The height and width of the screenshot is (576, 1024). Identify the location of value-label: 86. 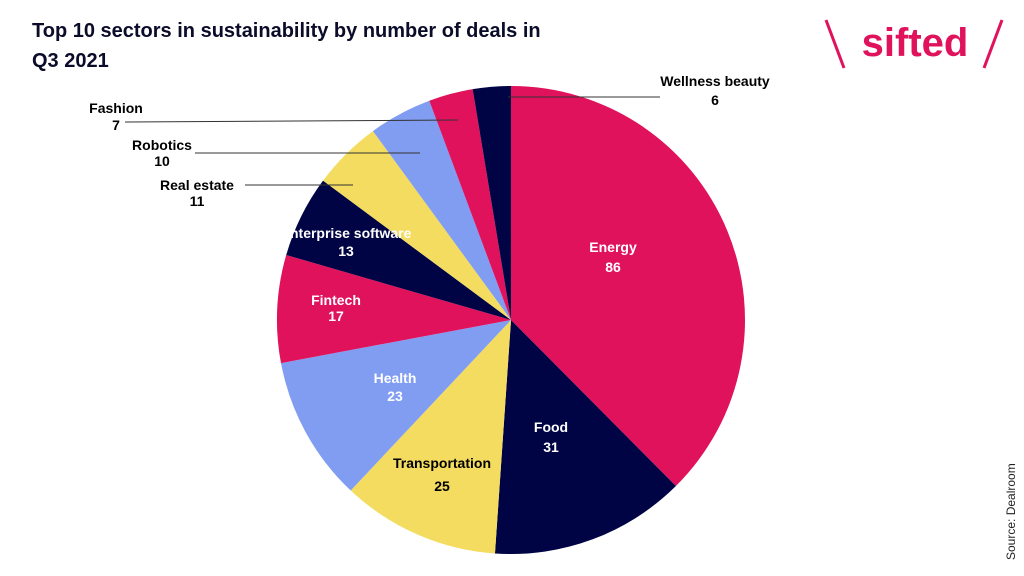
(613, 267).